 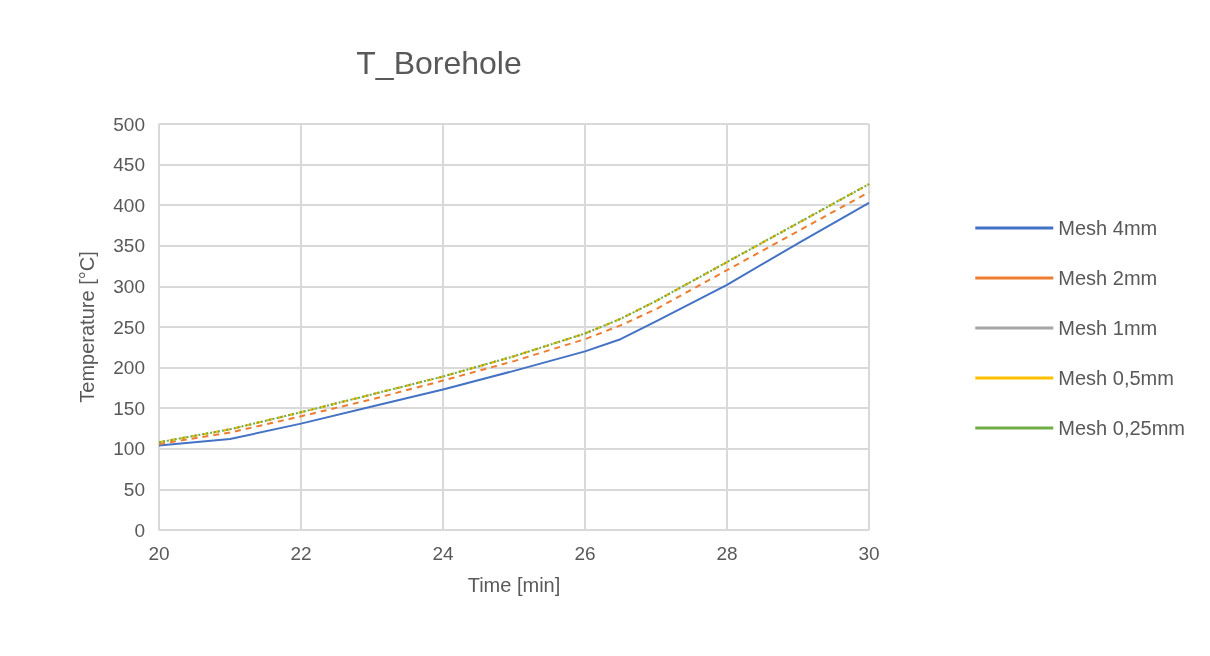 I want to click on y-tick-label: 400, so click(x=129, y=205).